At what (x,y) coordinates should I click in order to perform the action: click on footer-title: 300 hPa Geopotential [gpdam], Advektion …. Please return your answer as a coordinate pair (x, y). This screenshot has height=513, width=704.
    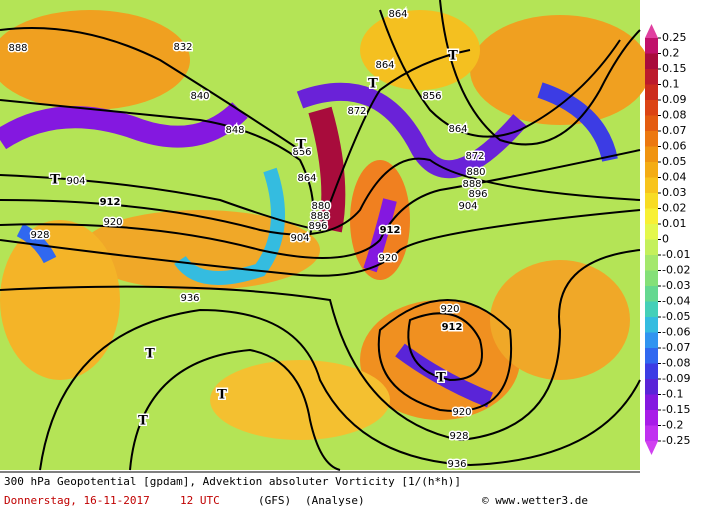
    Looking at the image, I should click on (232, 481).